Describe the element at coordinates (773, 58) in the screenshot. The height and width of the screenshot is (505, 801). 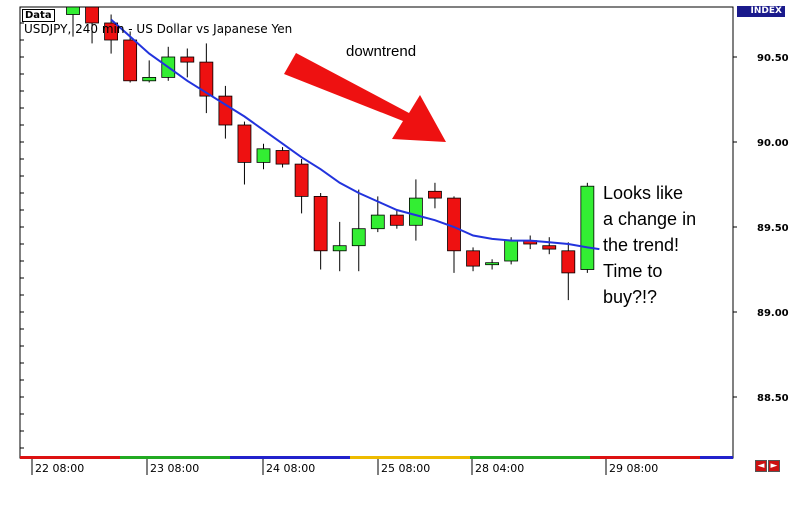
I see `price-tick-label: 90.50` at that location.